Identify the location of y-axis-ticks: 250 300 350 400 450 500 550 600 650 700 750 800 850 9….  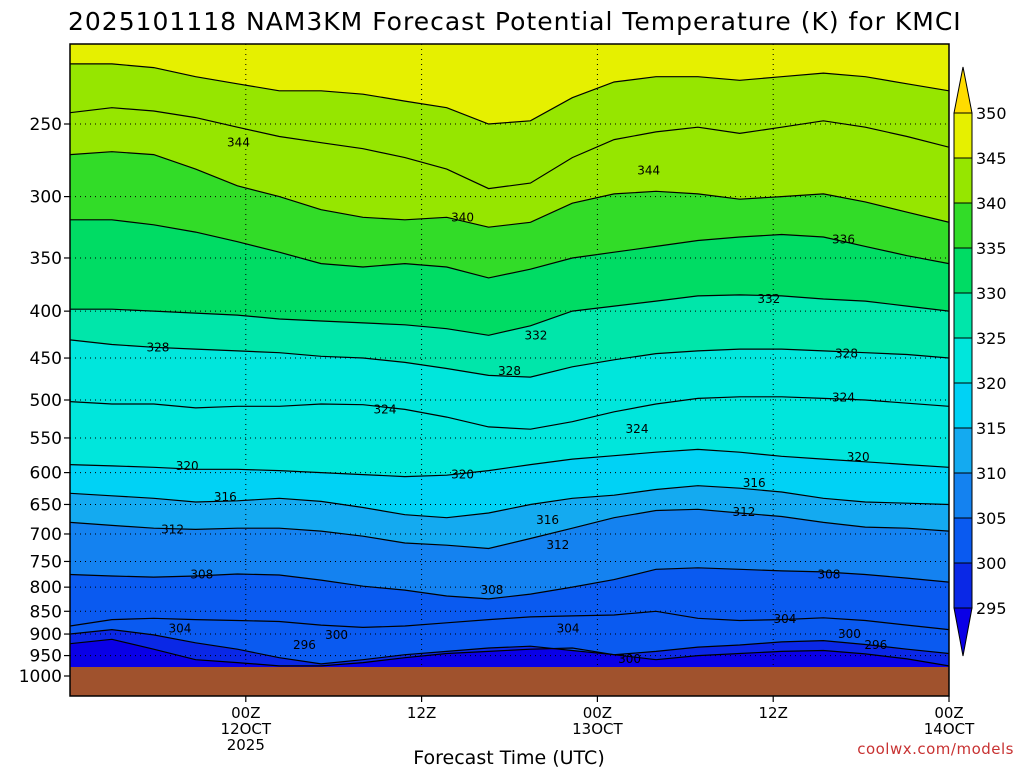
(44, 401).